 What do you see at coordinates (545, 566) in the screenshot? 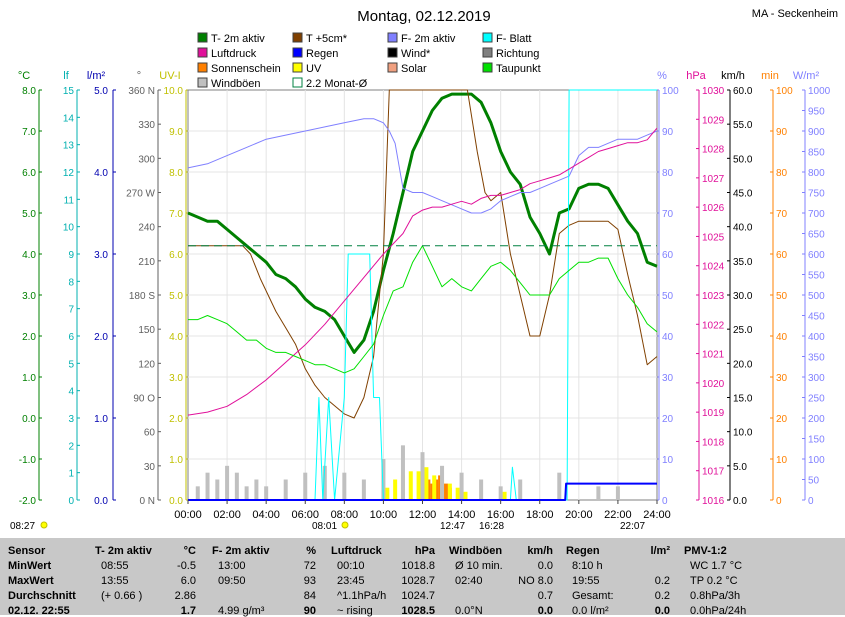
I see `stats-cell-value: 0.0` at bounding box center [545, 566].